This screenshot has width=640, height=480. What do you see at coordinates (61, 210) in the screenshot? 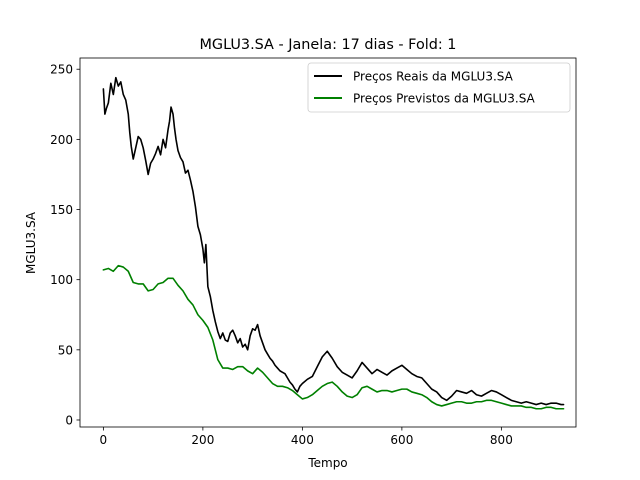
I see `y-tick-label: 150` at bounding box center [61, 210].